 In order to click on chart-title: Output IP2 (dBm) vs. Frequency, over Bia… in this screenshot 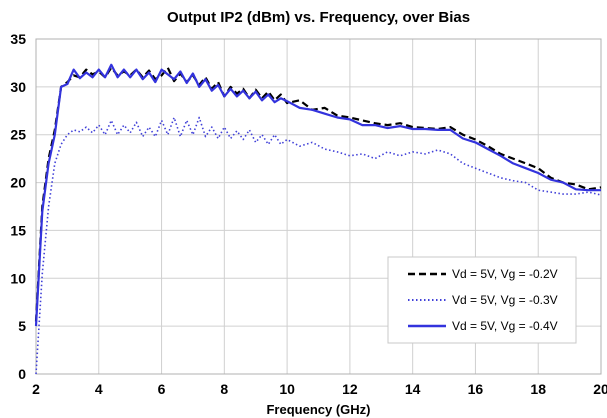, I will do `click(318, 17)`.